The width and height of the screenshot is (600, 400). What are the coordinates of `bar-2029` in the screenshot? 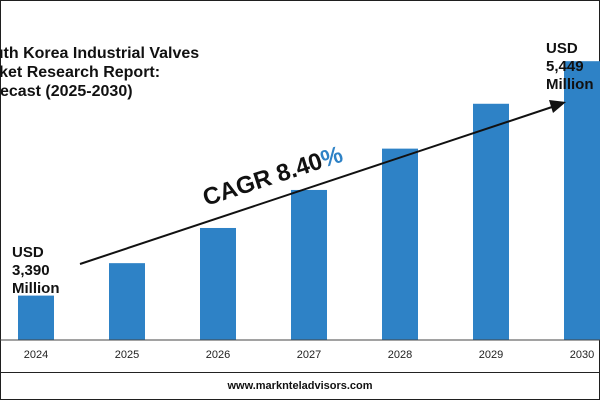 It's located at (491, 222).